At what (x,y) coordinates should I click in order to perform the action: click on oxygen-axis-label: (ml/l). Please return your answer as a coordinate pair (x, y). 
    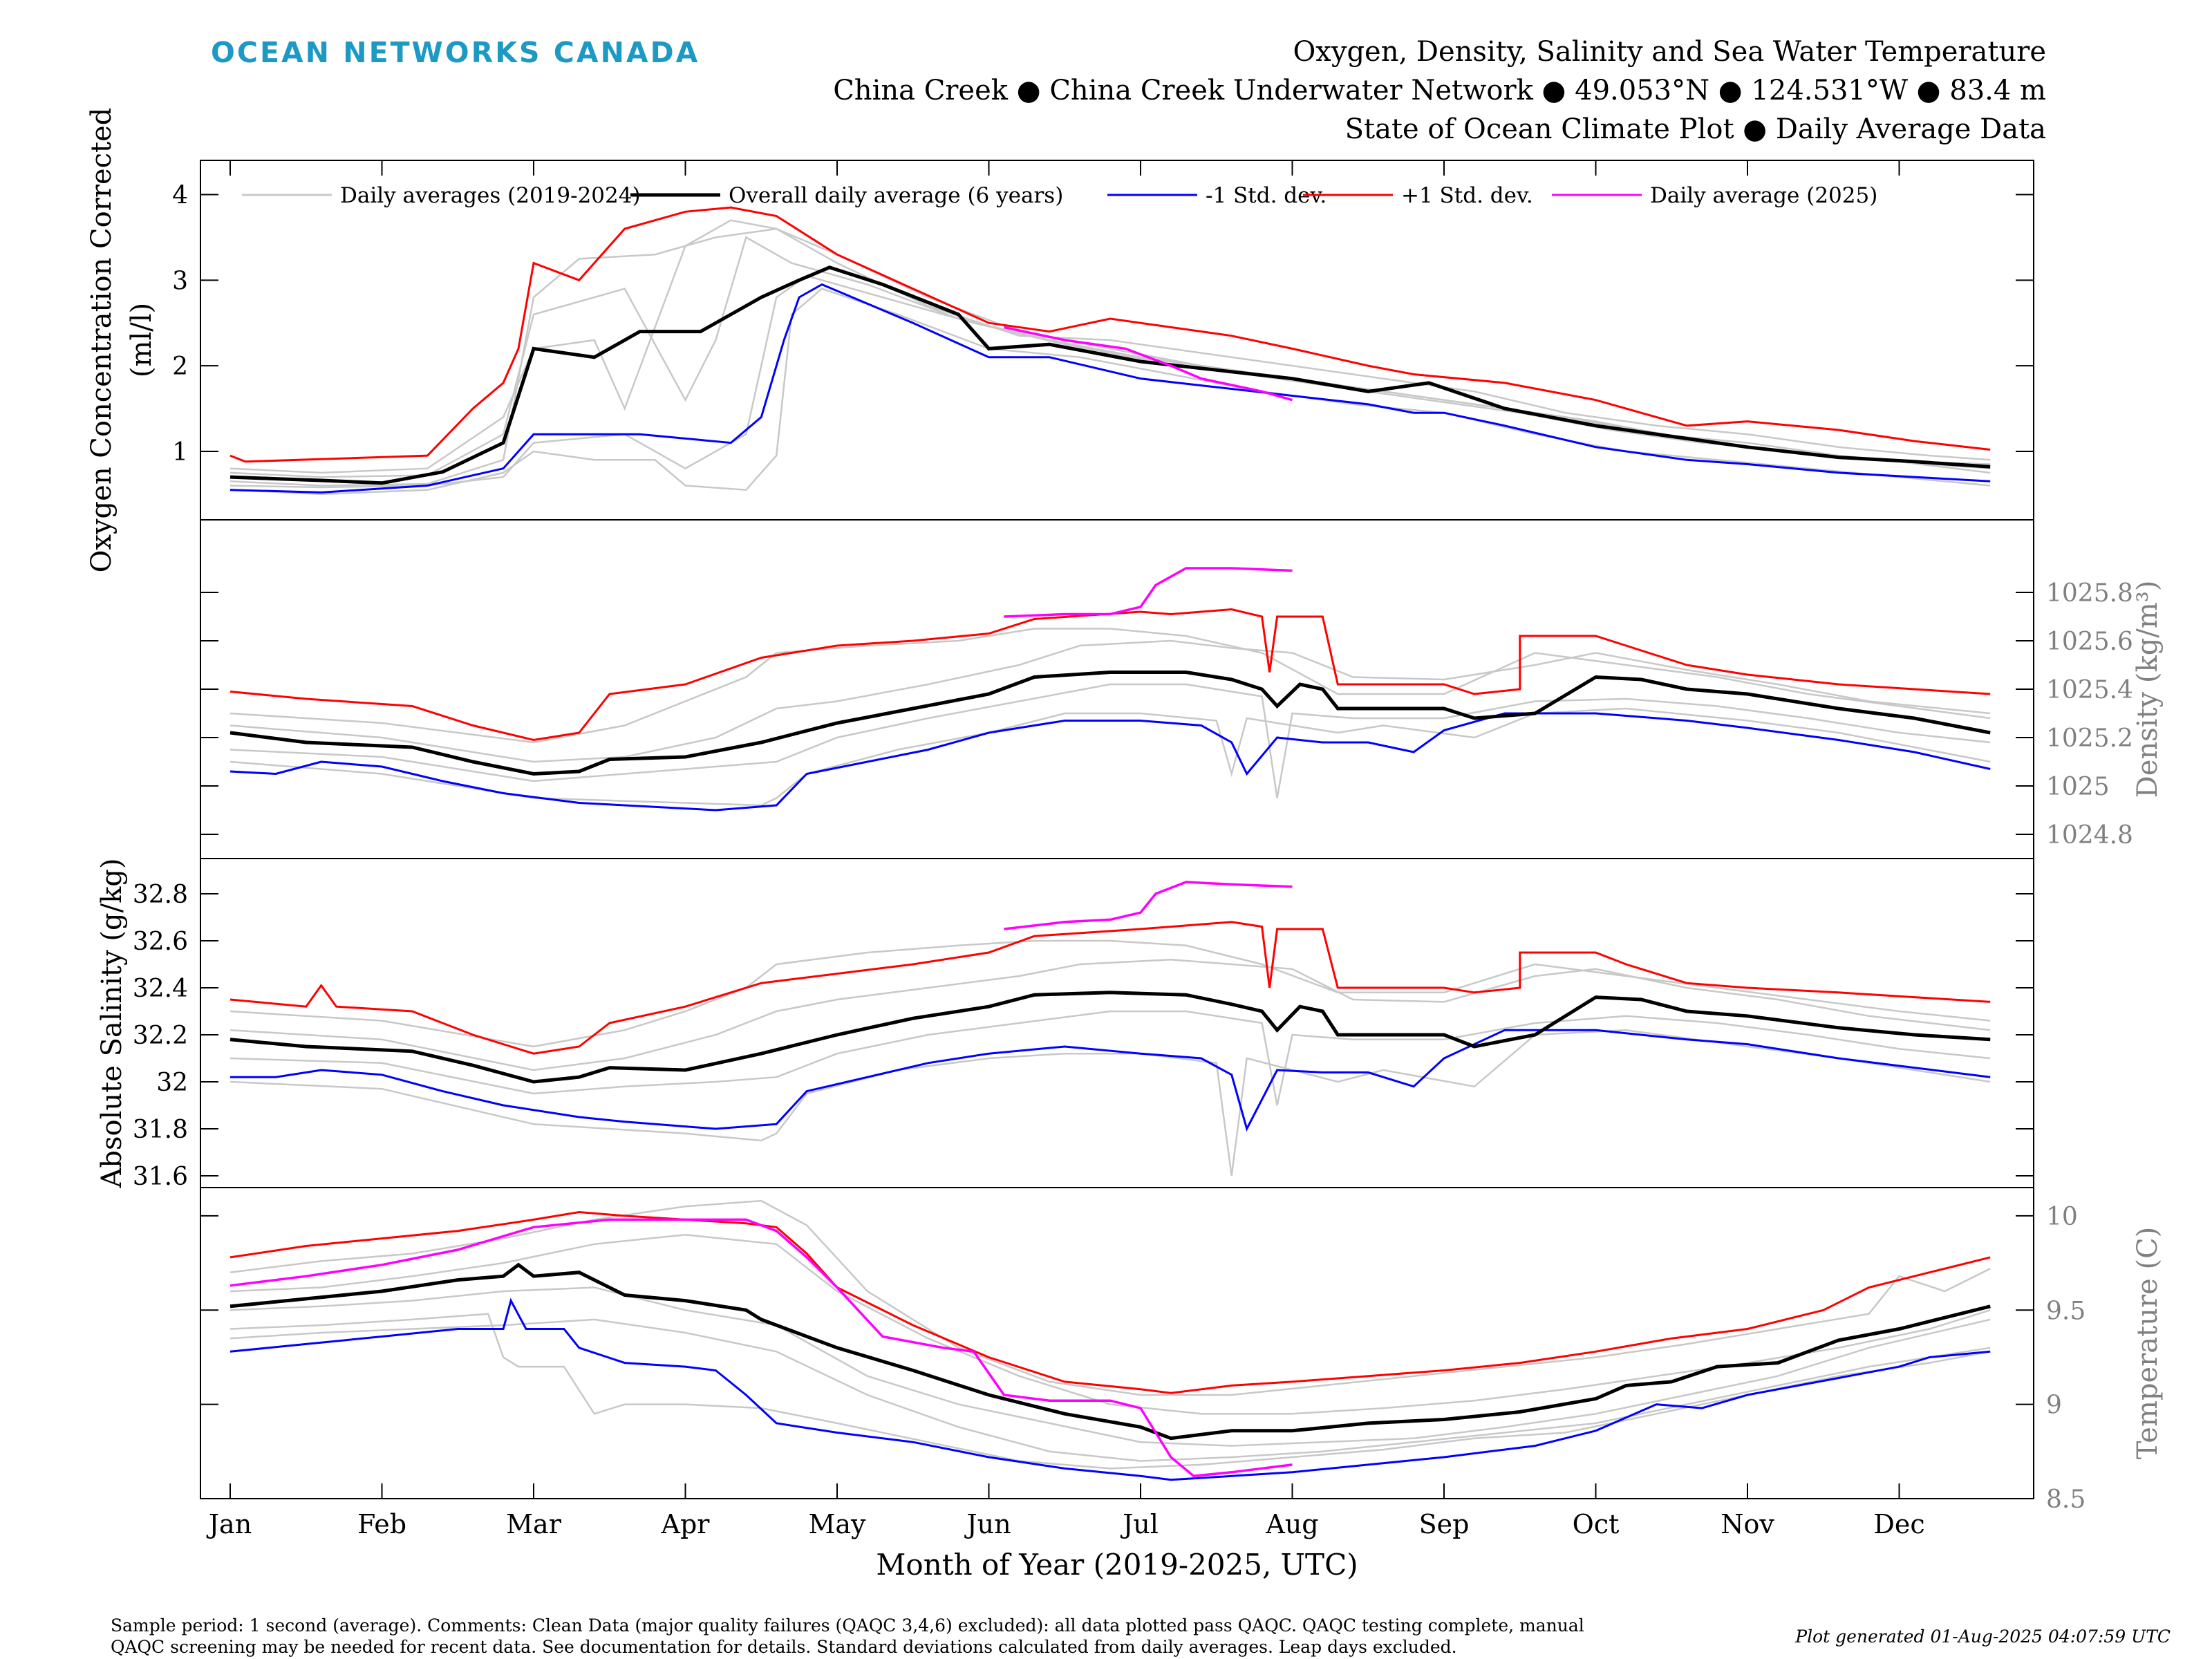
    Looking at the image, I should click on (142, 340).